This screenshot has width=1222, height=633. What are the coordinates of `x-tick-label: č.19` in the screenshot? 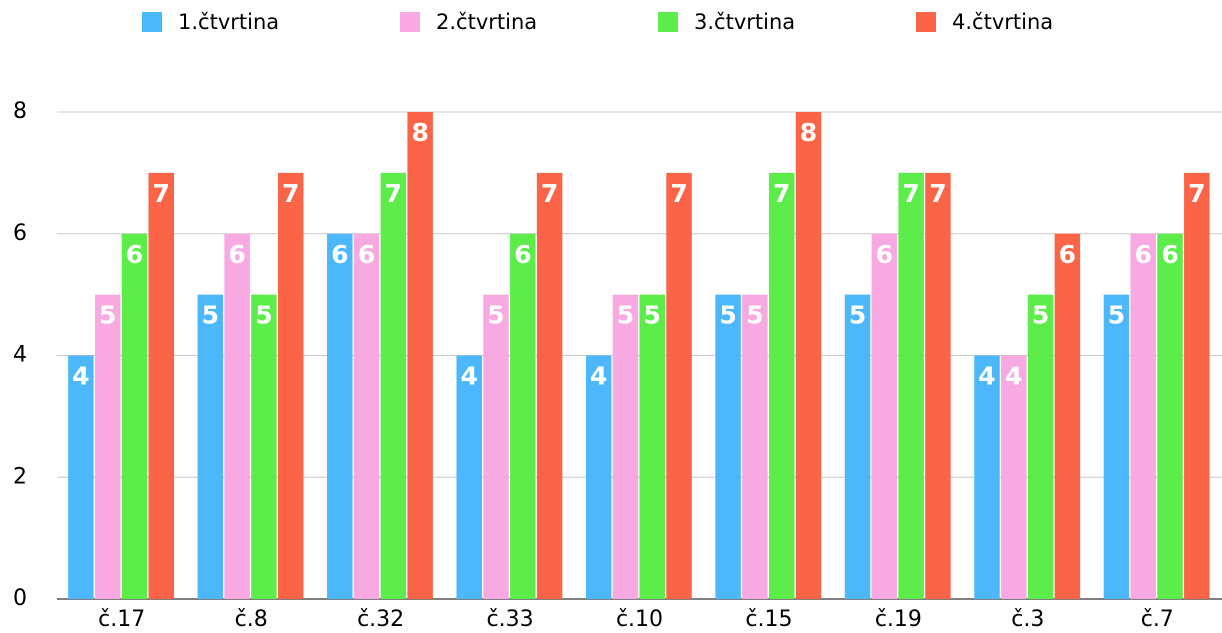 It's located at (898, 619).